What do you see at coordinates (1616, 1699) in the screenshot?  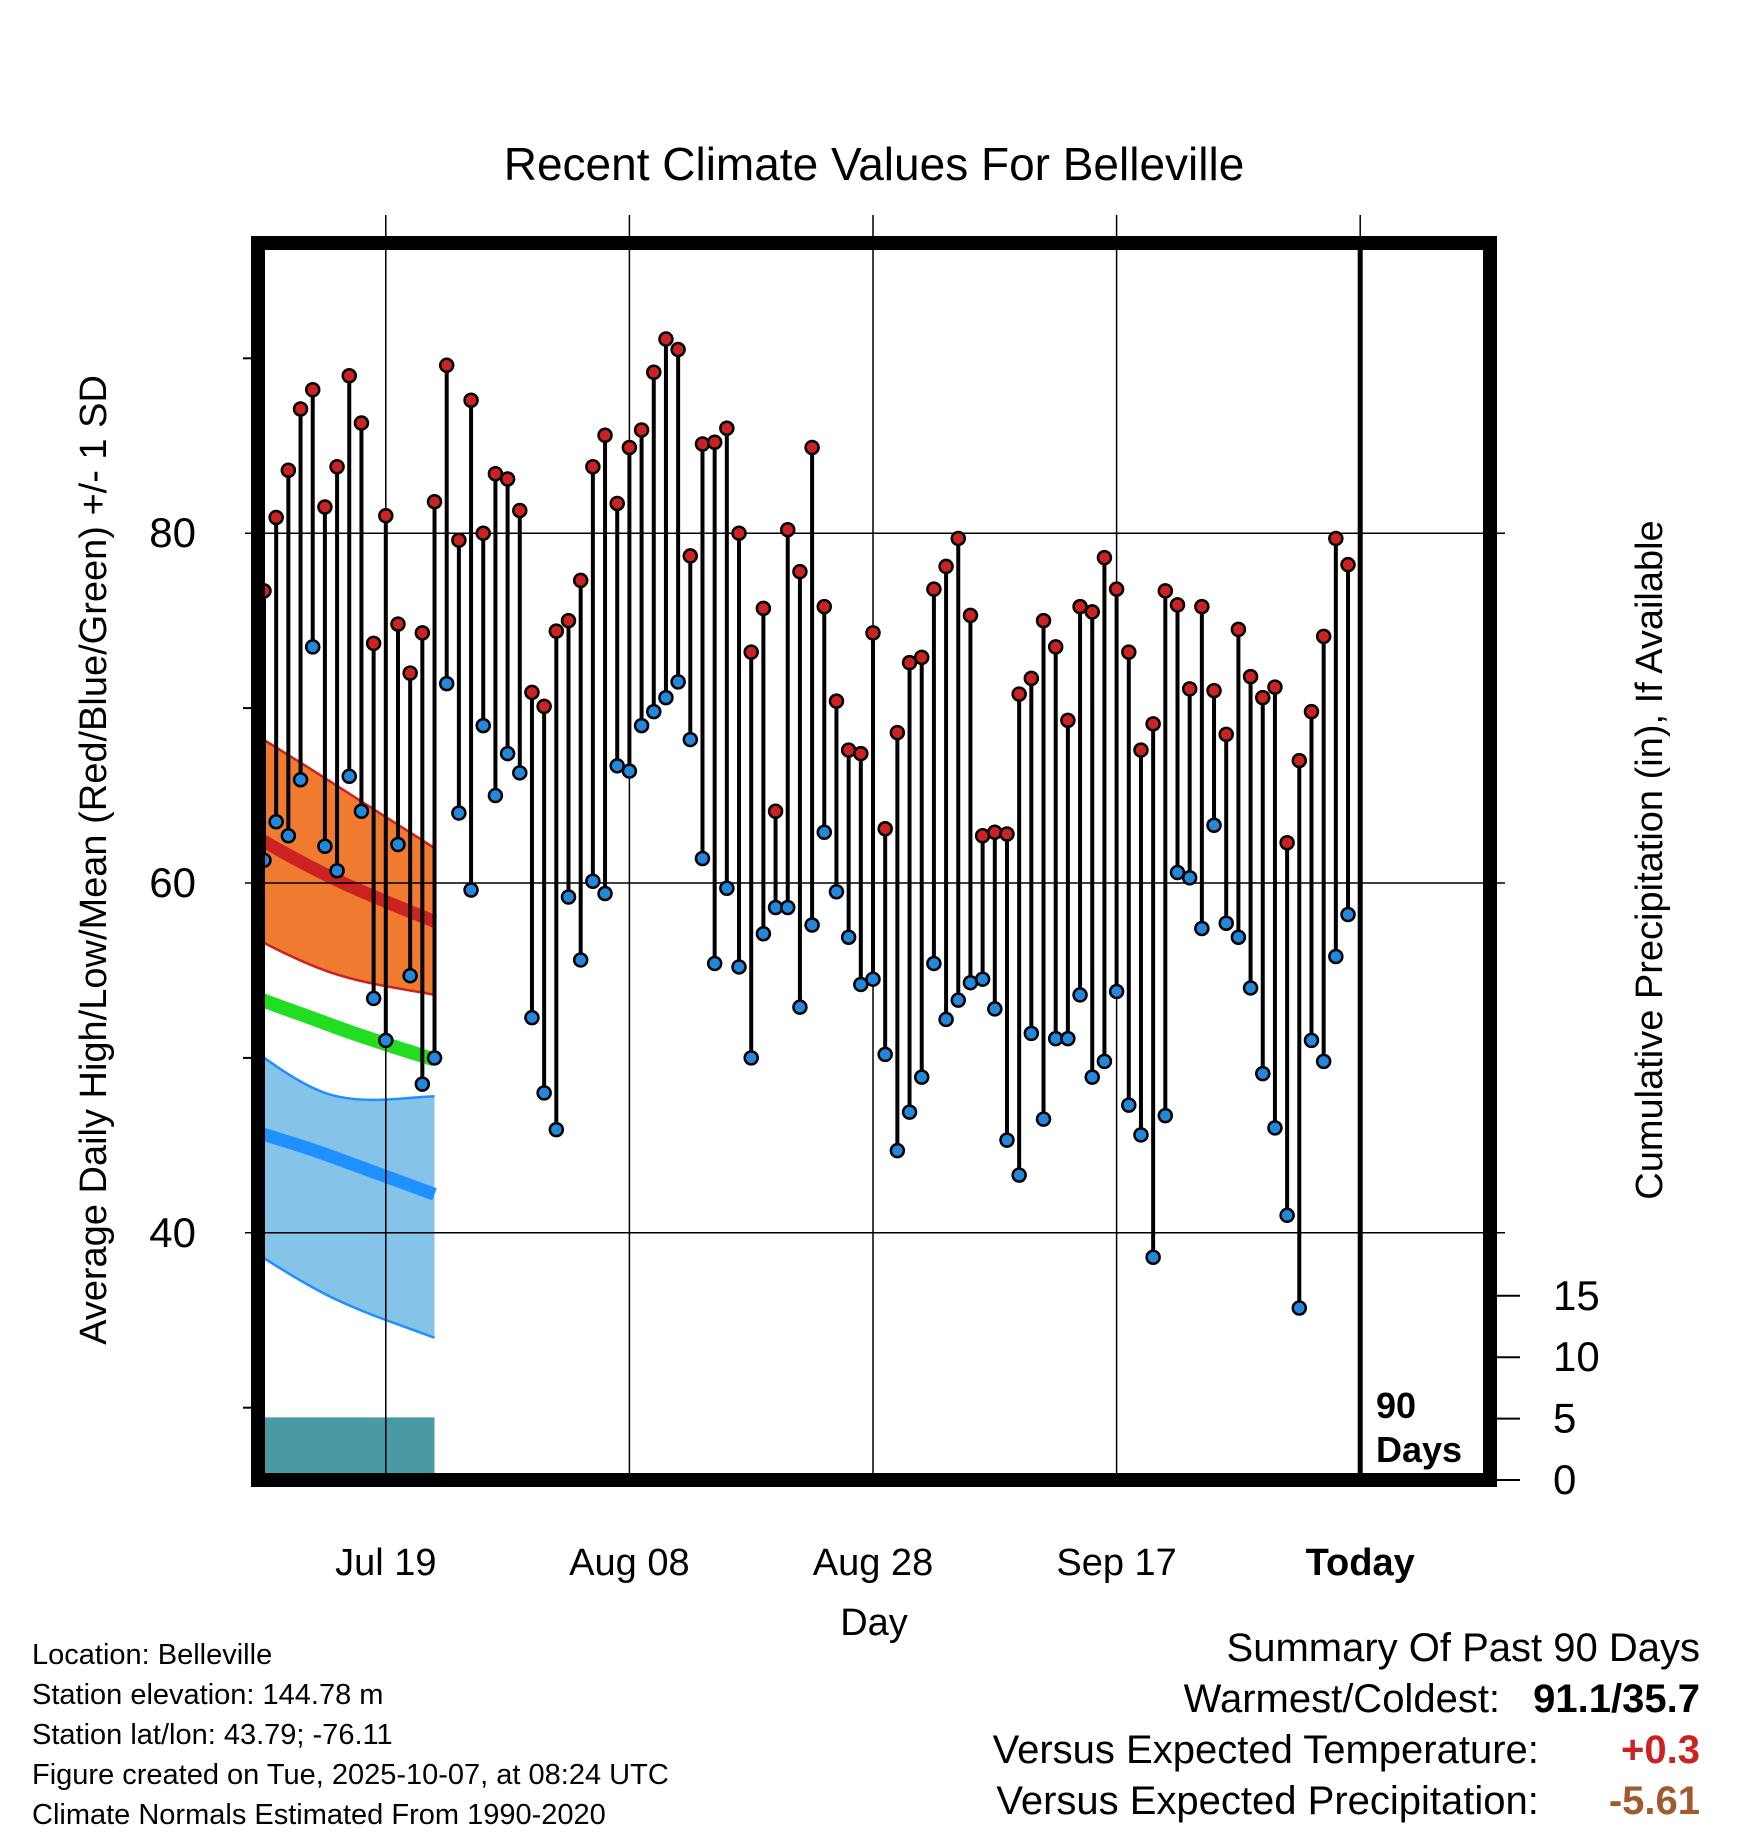 I see `warmest-value: 91.1/35.7` at bounding box center [1616, 1699].